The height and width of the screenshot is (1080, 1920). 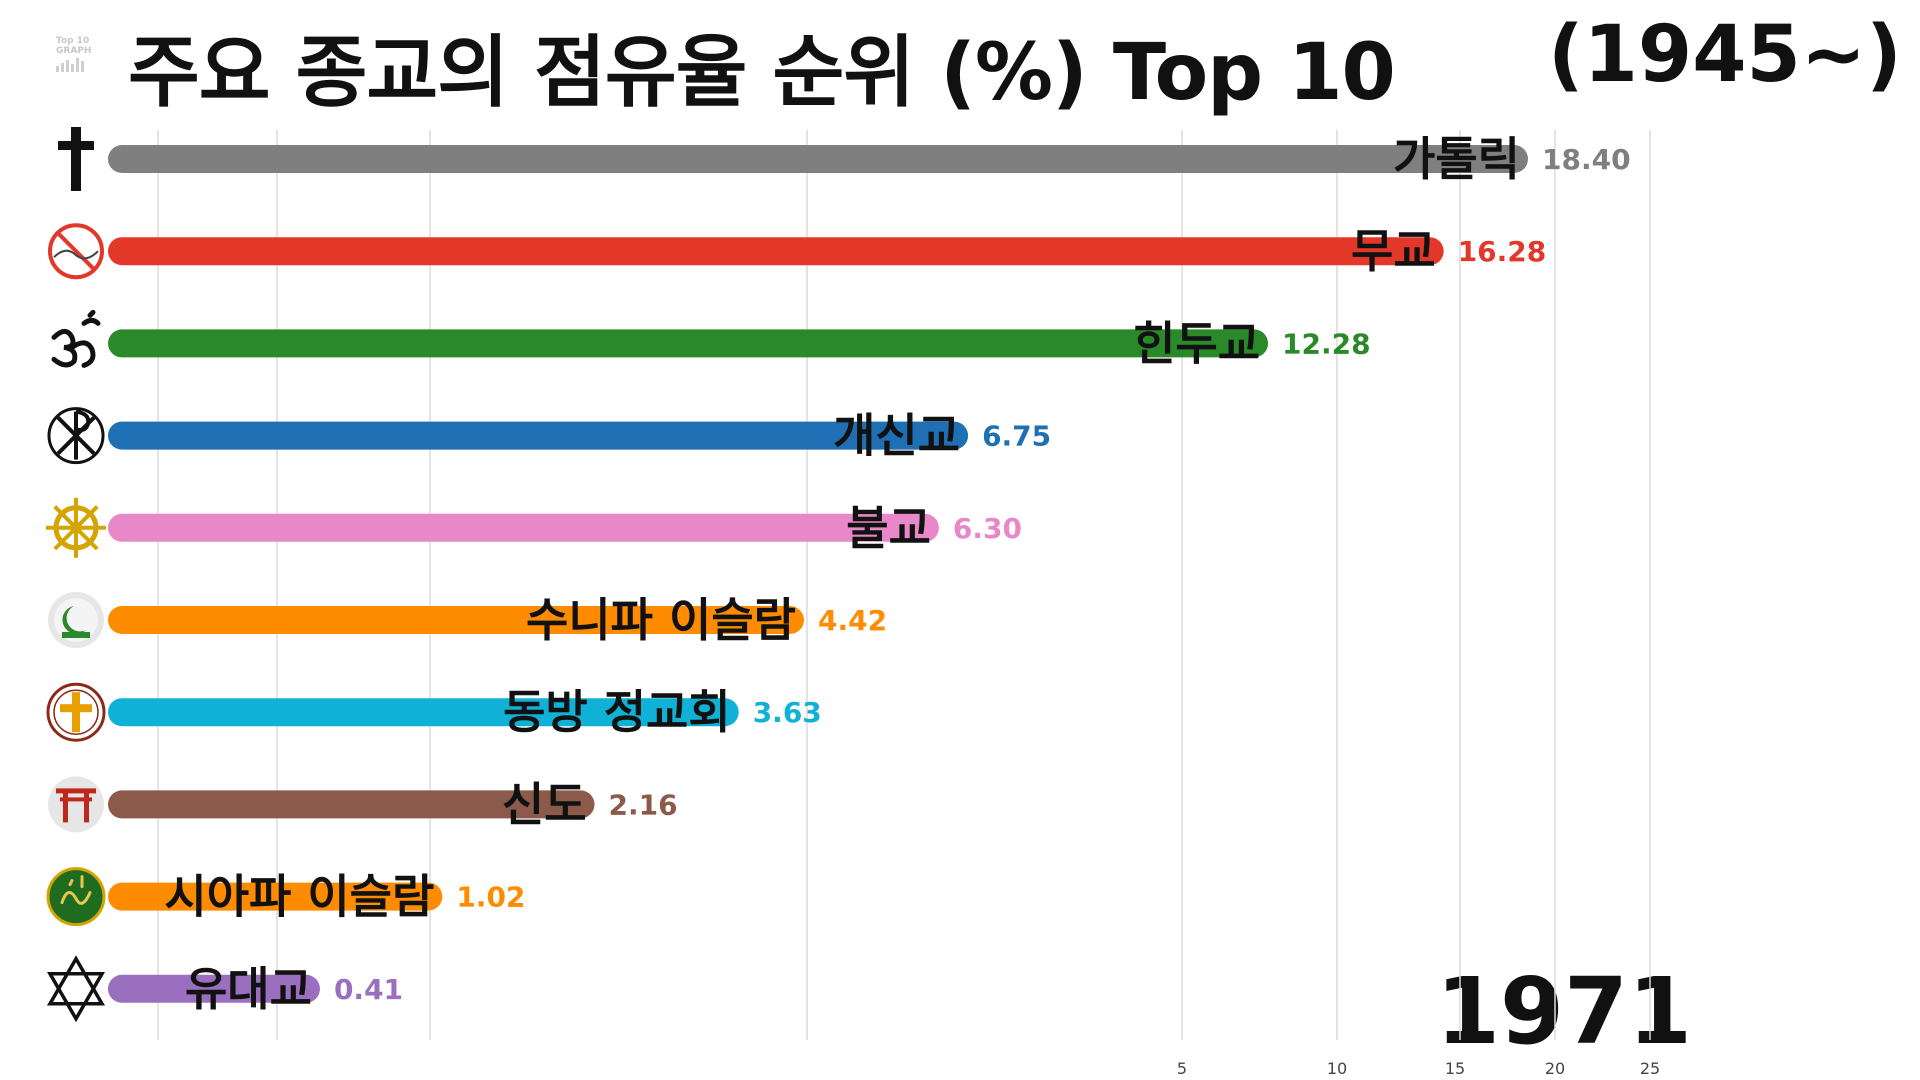 I want to click on category-label: 개신교, so click(x=896, y=436).